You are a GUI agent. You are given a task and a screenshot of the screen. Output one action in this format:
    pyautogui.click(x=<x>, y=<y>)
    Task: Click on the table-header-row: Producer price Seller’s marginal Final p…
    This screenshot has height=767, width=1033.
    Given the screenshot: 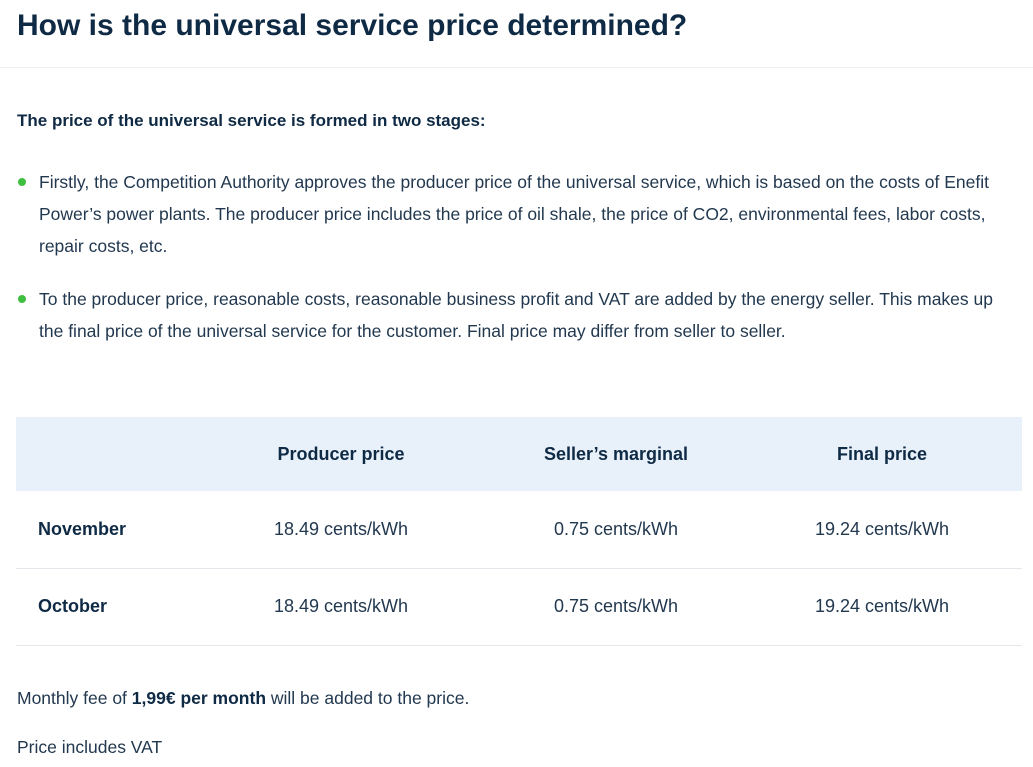 What is the action you would take?
    pyautogui.click(x=519, y=454)
    